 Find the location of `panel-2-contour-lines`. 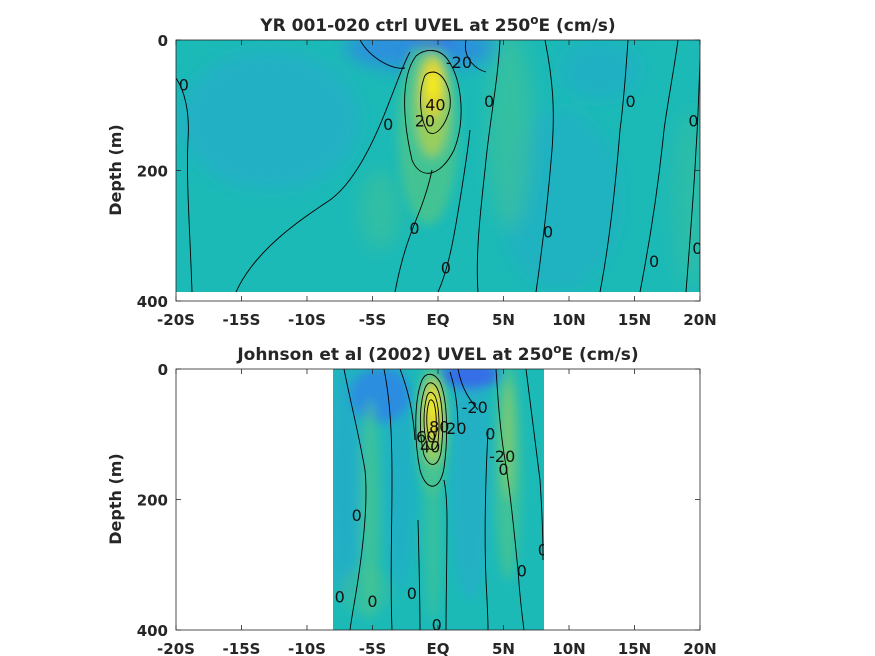

panel-2-contour-lines is located at coordinates (443, 499).